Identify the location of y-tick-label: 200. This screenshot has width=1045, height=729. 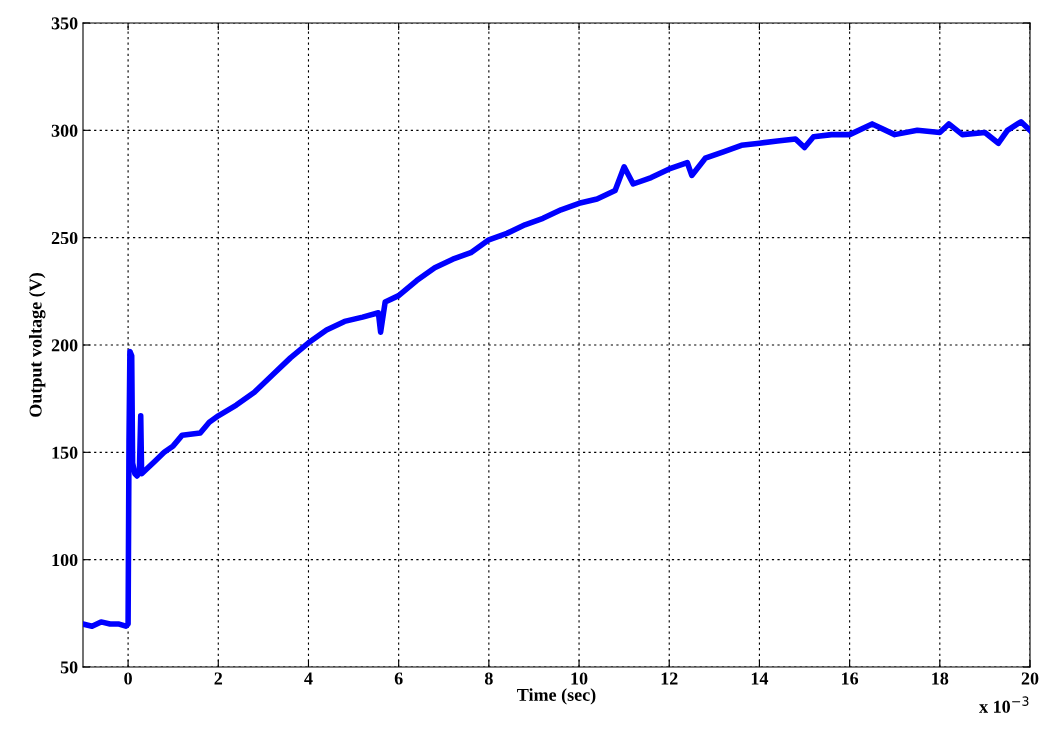
(64, 345).